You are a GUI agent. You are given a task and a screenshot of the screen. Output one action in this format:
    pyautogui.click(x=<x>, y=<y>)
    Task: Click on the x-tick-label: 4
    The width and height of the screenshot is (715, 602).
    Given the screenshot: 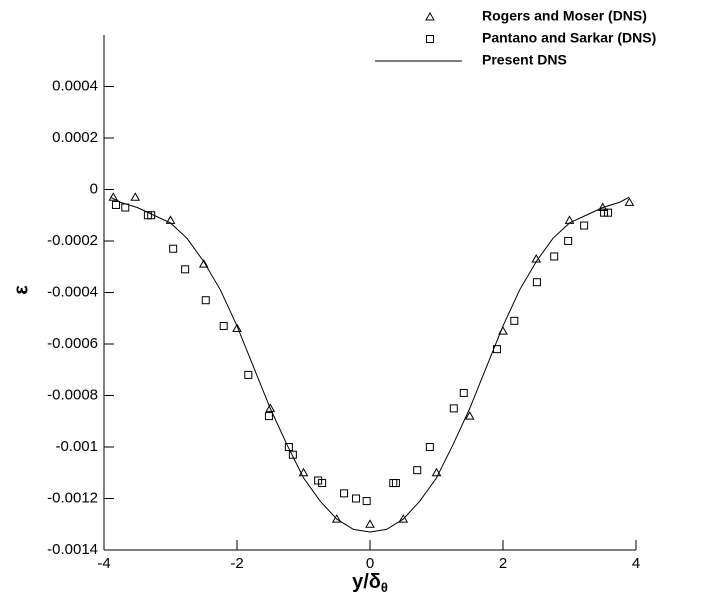 What is the action you would take?
    pyautogui.click(x=636, y=563)
    